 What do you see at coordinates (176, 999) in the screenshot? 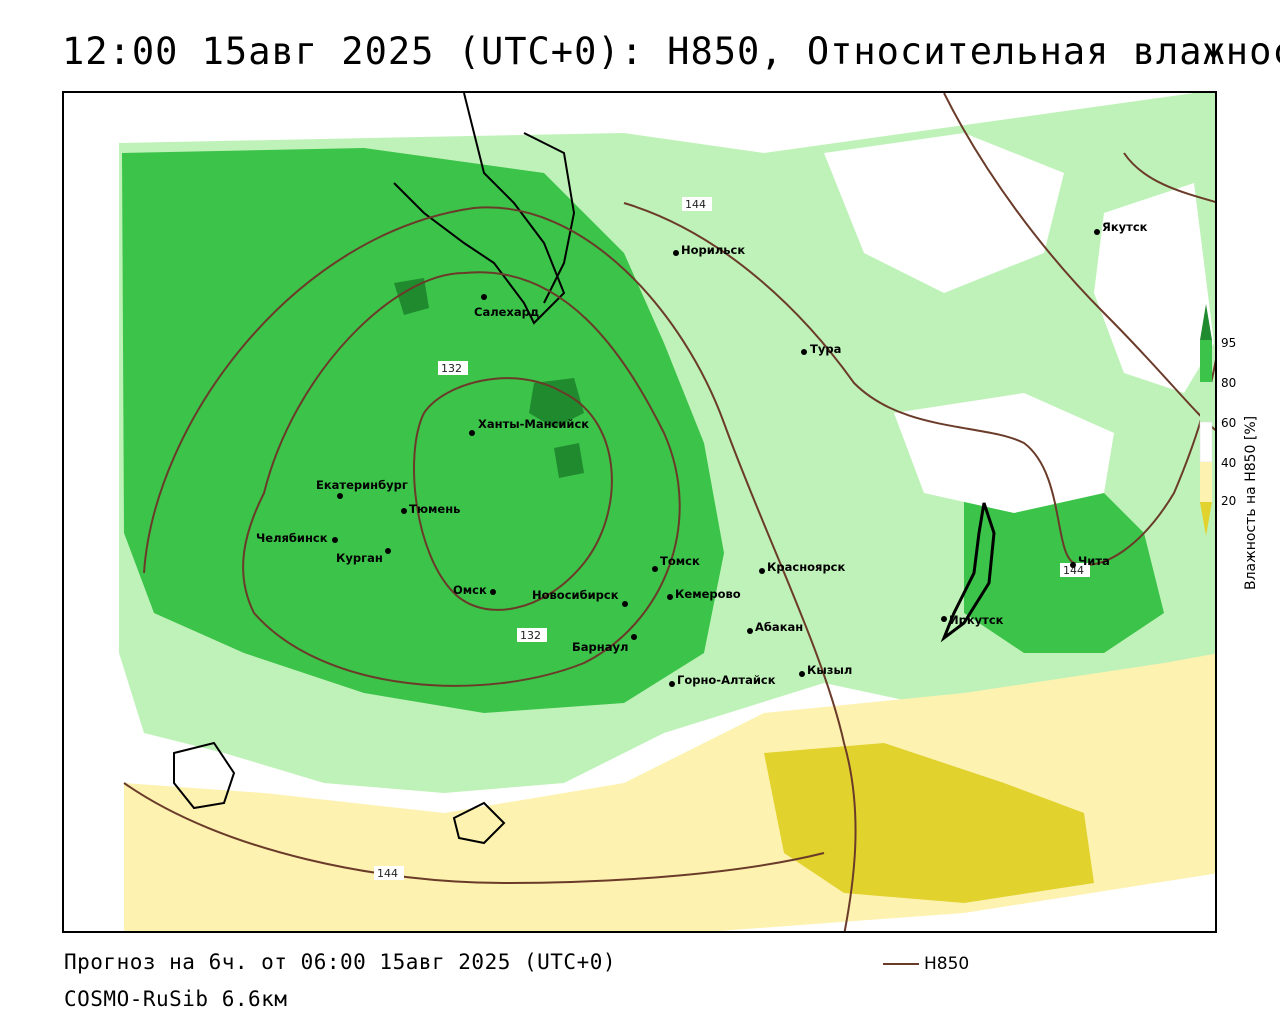
I see `model-name: COSMO-RuSib 6.6км` at bounding box center [176, 999].